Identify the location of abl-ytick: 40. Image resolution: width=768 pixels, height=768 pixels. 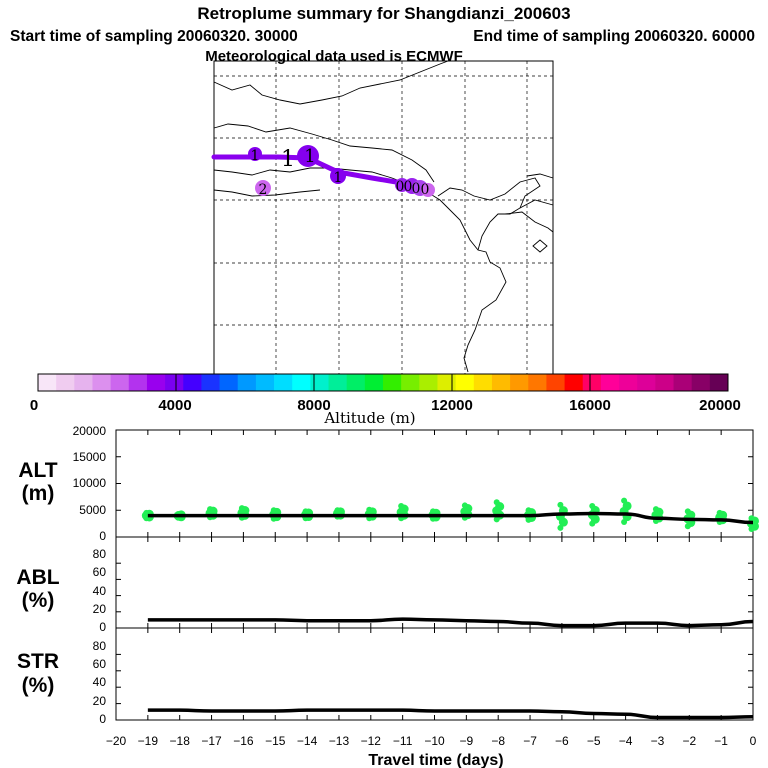
(100, 591).